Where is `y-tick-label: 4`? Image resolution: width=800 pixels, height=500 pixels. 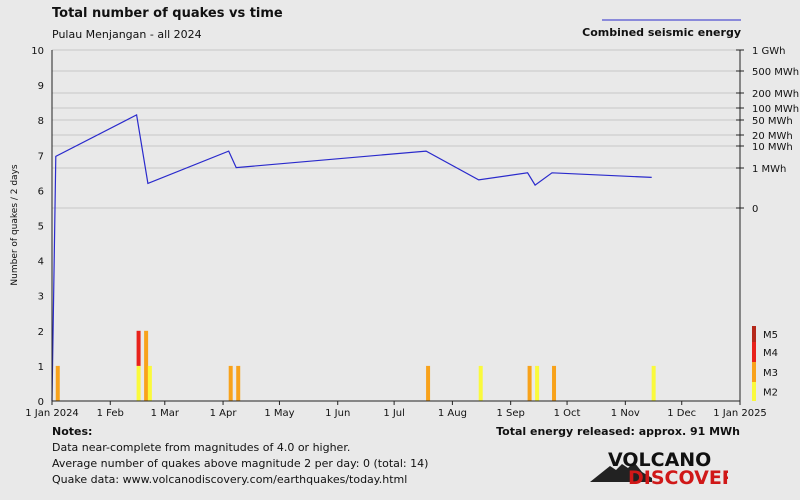
y-tick-label: 4 is located at coordinates (41, 262).